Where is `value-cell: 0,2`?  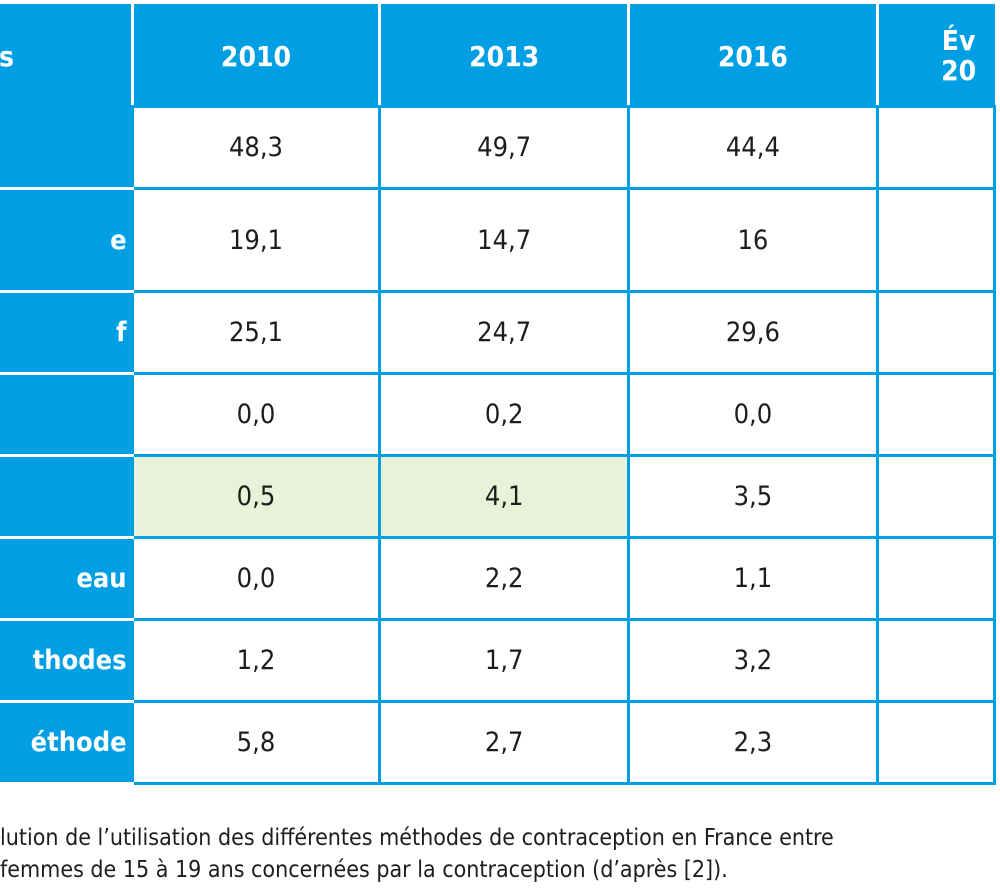 value-cell: 0,2 is located at coordinates (504, 414).